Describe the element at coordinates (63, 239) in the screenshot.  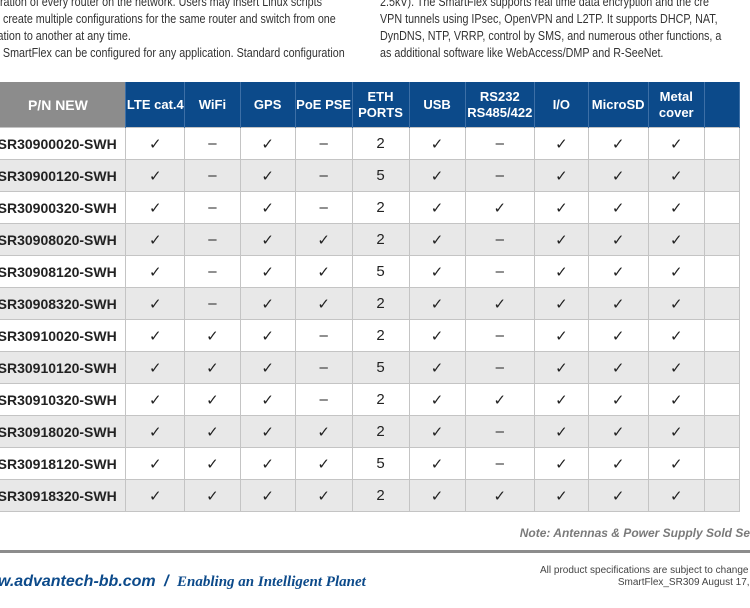
I see `part-number-cell: -SR30908020-SWH` at that location.